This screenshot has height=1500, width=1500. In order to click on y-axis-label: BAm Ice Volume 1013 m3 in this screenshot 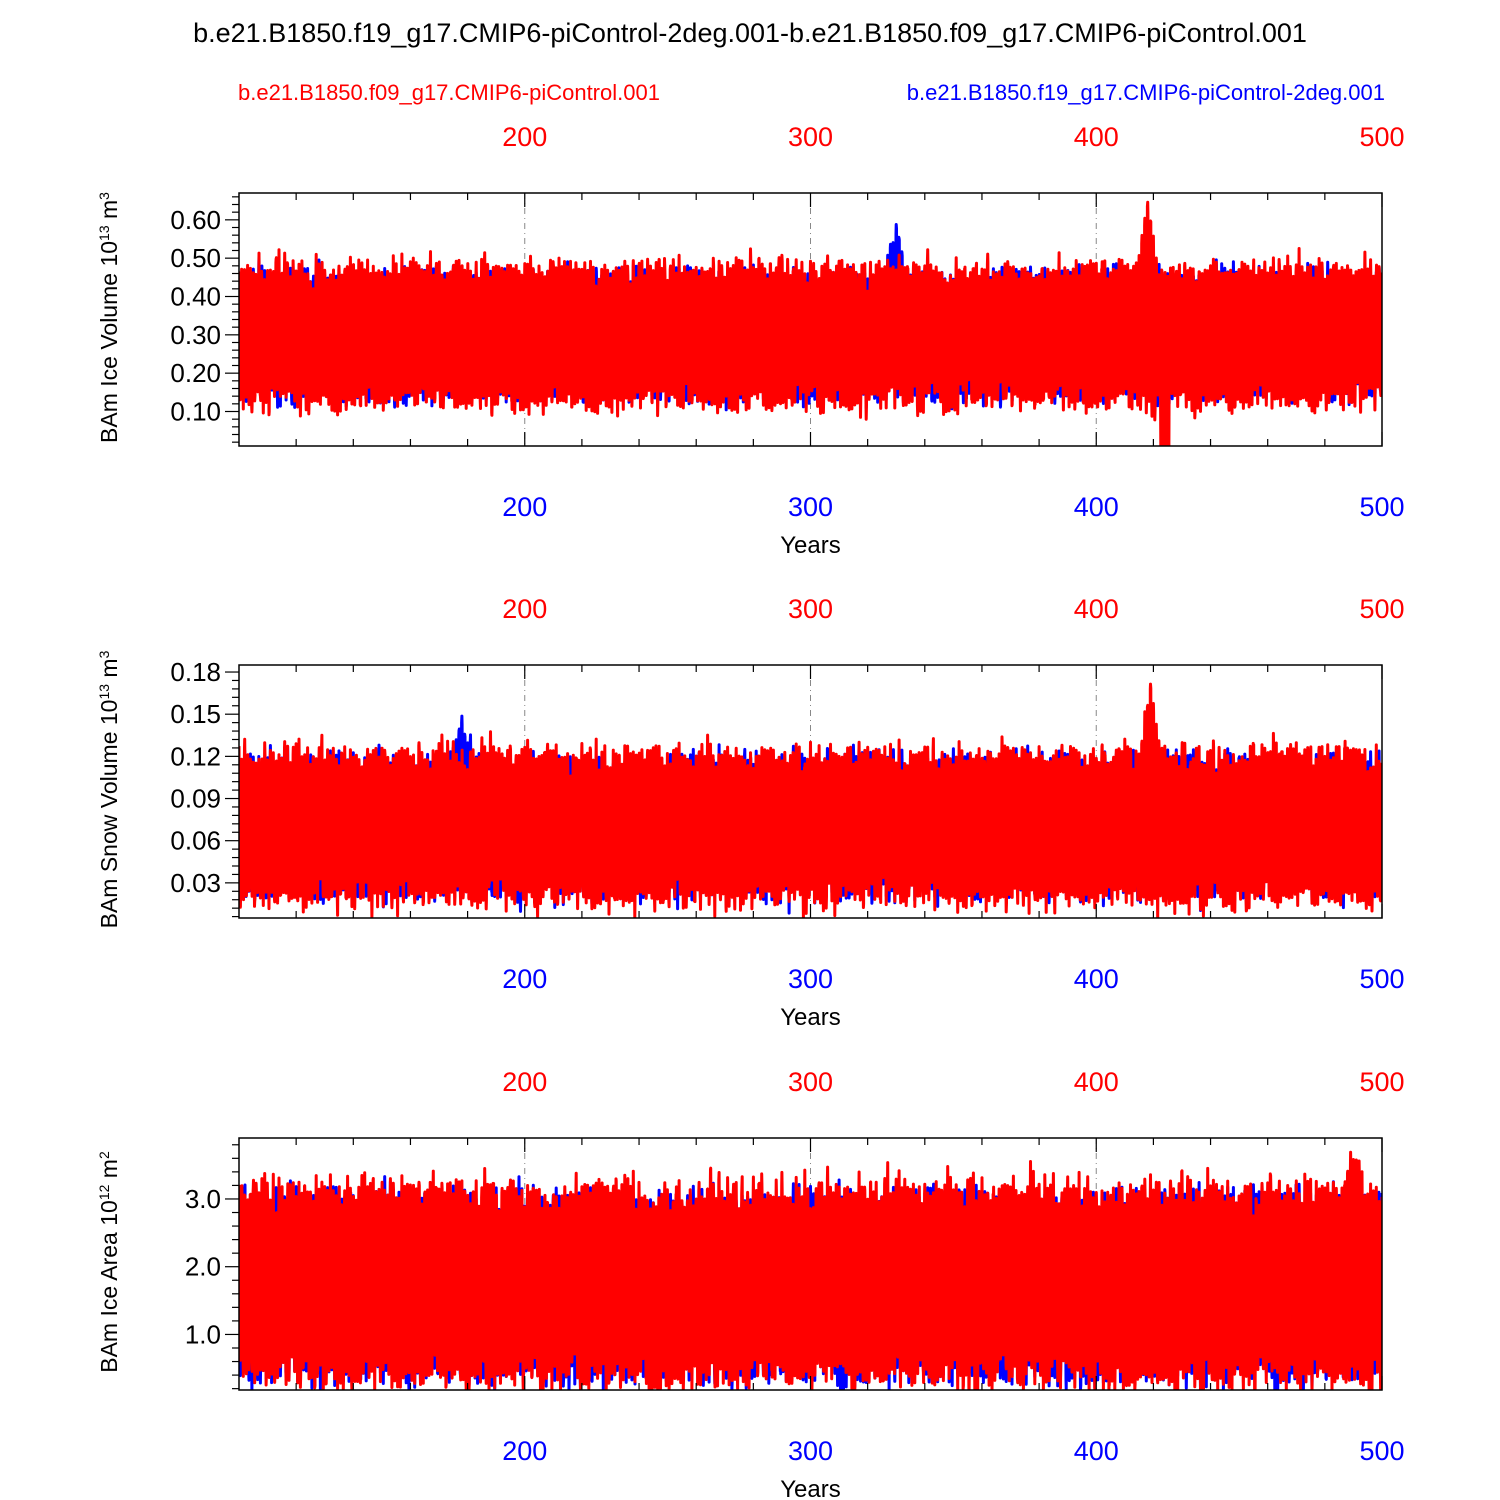, I will do `click(109, 317)`.